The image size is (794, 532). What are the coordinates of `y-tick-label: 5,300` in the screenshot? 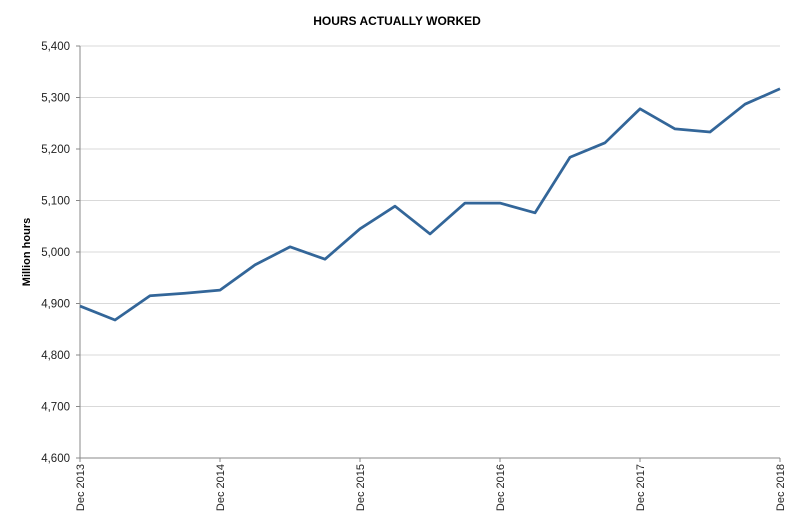 It's located at (55, 99).